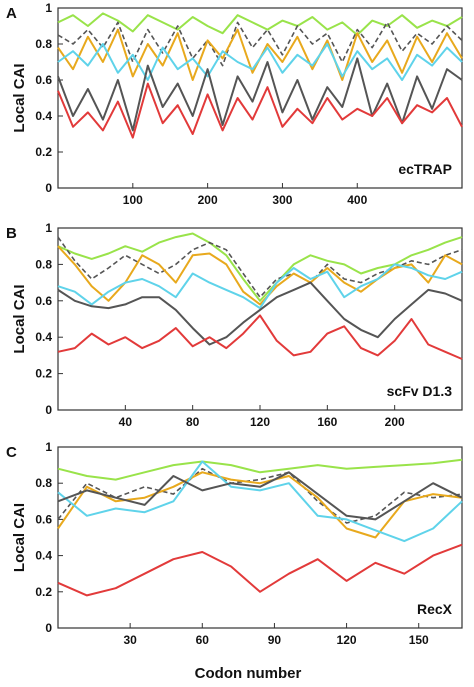 The width and height of the screenshot is (474, 687). Describe the element at coordinates (248, 673) in the screenshot. I see `x-axis-title: Codon number` at that location.